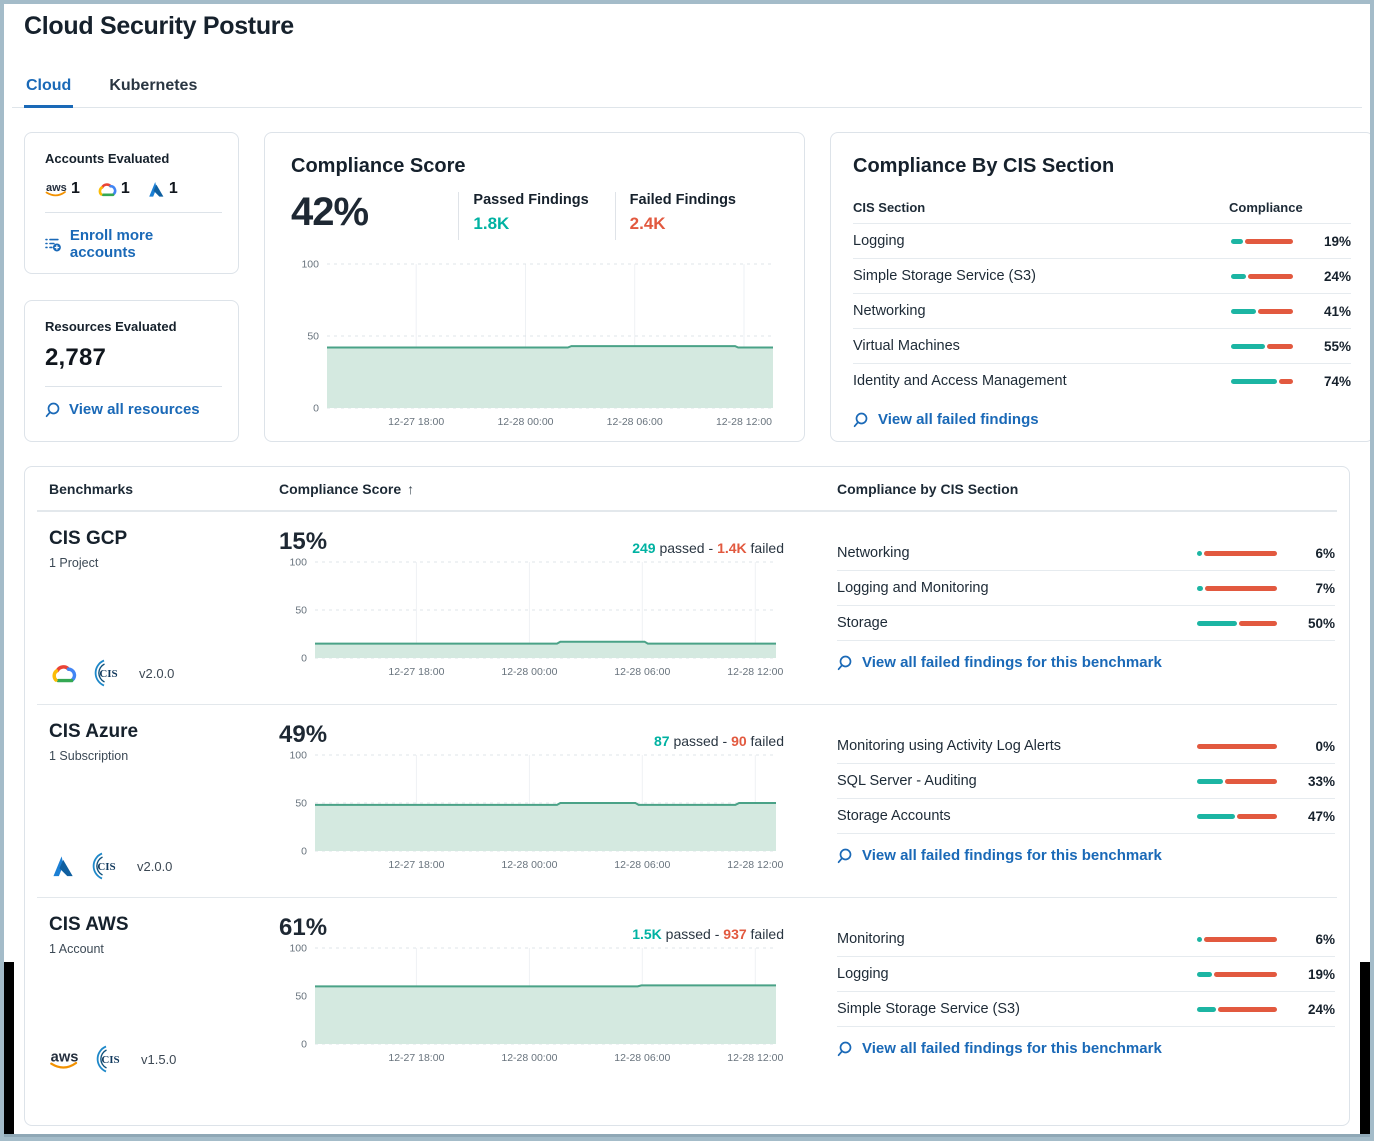 The width and height of the screenshot is (1374, 1141). Describe the element at coordinates (1102, 275) in the screenshot. I see `cis-section-row: Simple Storage Service (S3) 24%` at that location.